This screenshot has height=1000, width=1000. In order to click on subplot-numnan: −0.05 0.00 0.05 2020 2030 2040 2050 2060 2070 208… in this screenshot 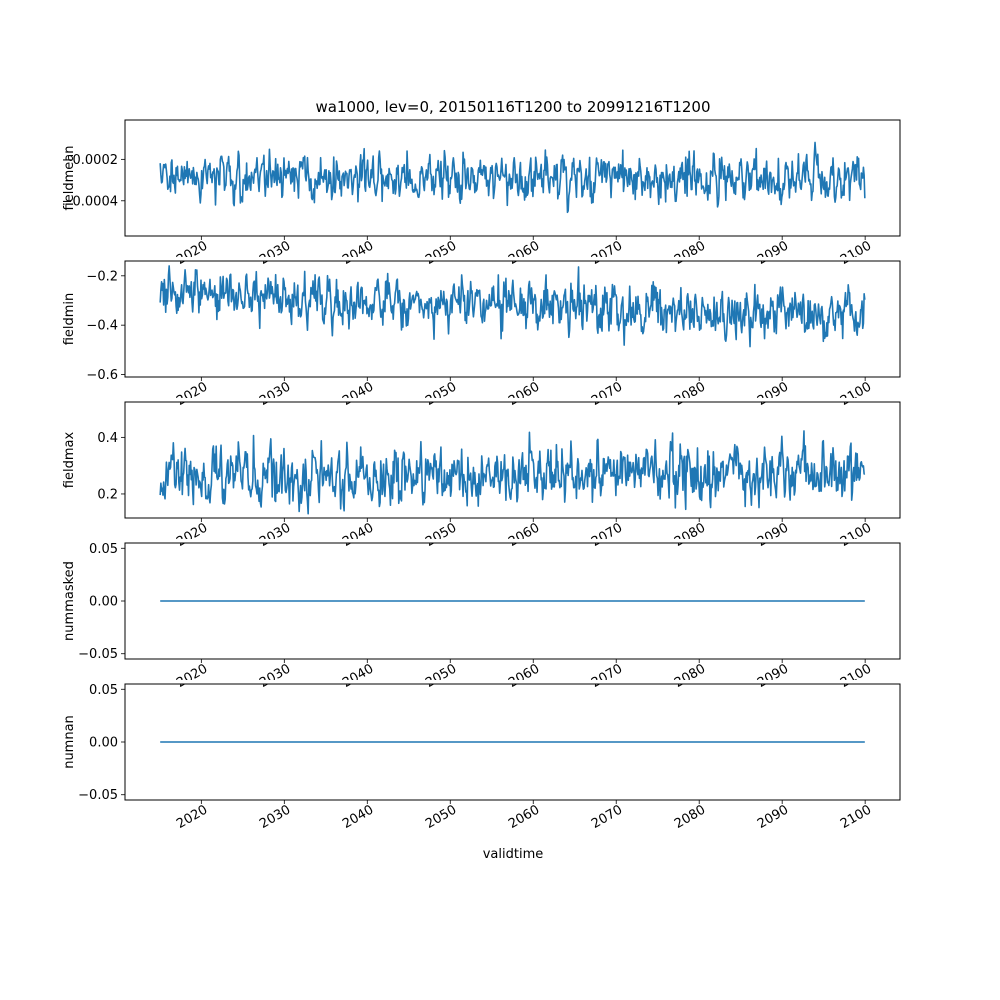, I will do `click(481, 757)`.